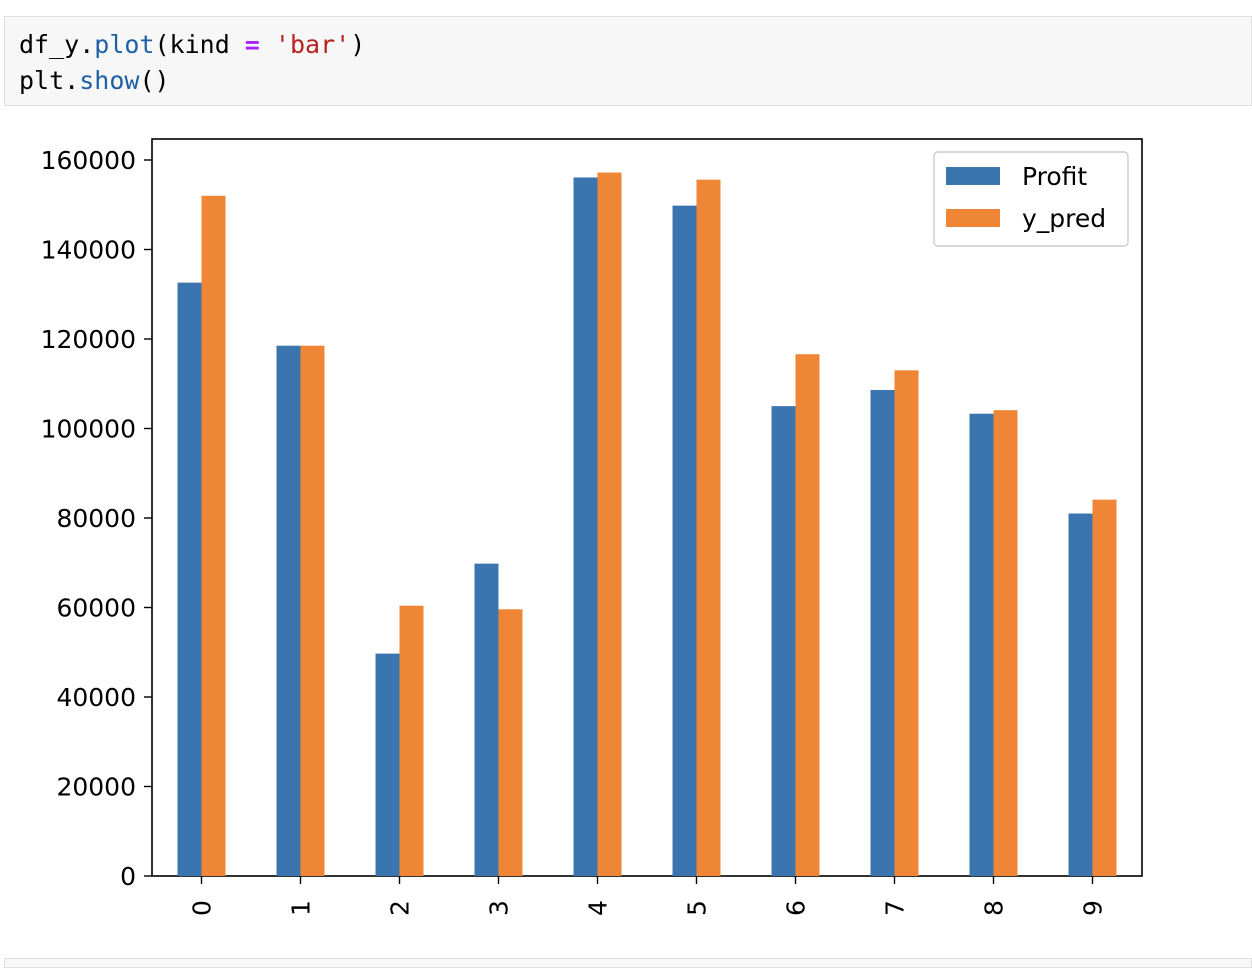  Describe the element at coordinates (312, 44) in the screenshot. I see `code-token: 'bar'` at that location.